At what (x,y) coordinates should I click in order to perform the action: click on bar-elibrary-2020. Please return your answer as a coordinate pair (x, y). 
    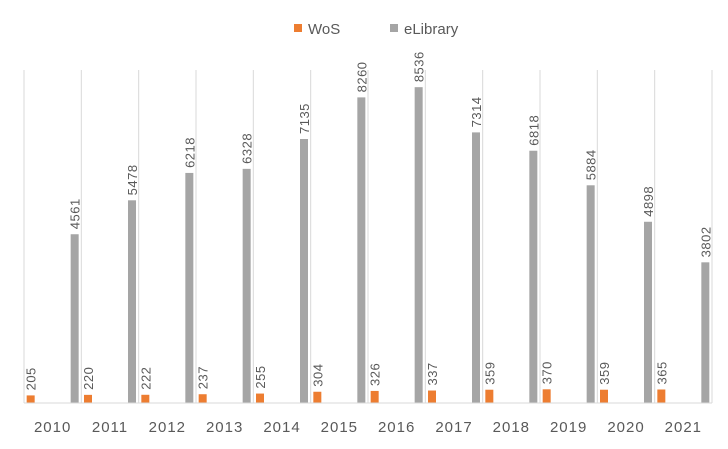
    Looking at the image, I should click on (648, 312).